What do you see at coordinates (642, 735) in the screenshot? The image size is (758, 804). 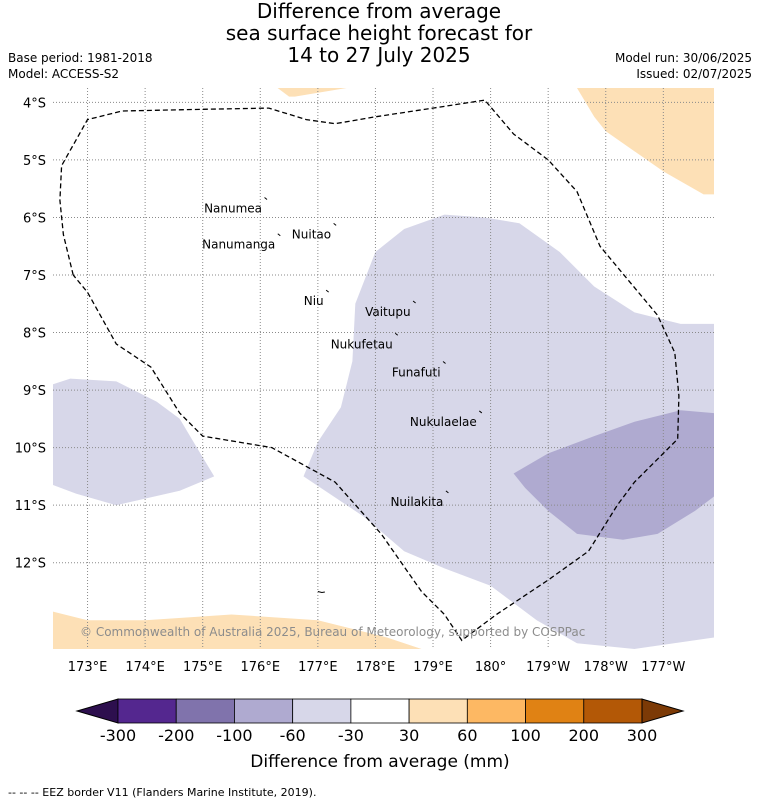 I see `colorbar-tick-label: 300` at bounding box center [642, 735].